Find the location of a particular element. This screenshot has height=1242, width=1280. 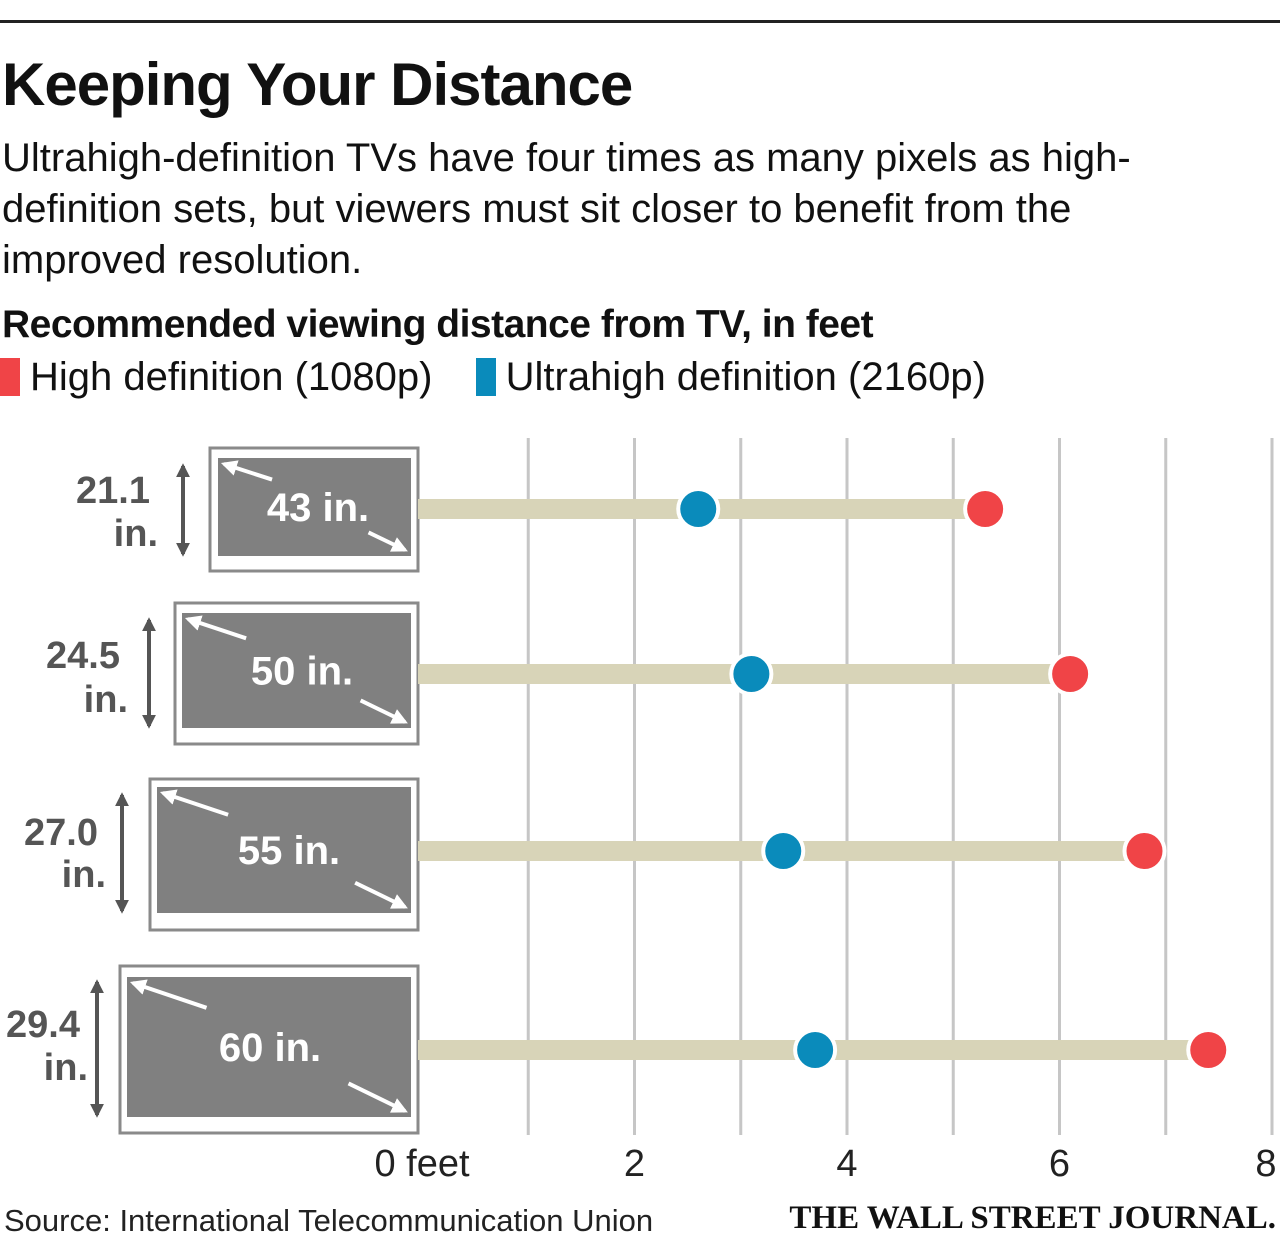

height-value: 24.5 is located at coordinates (83, 656).